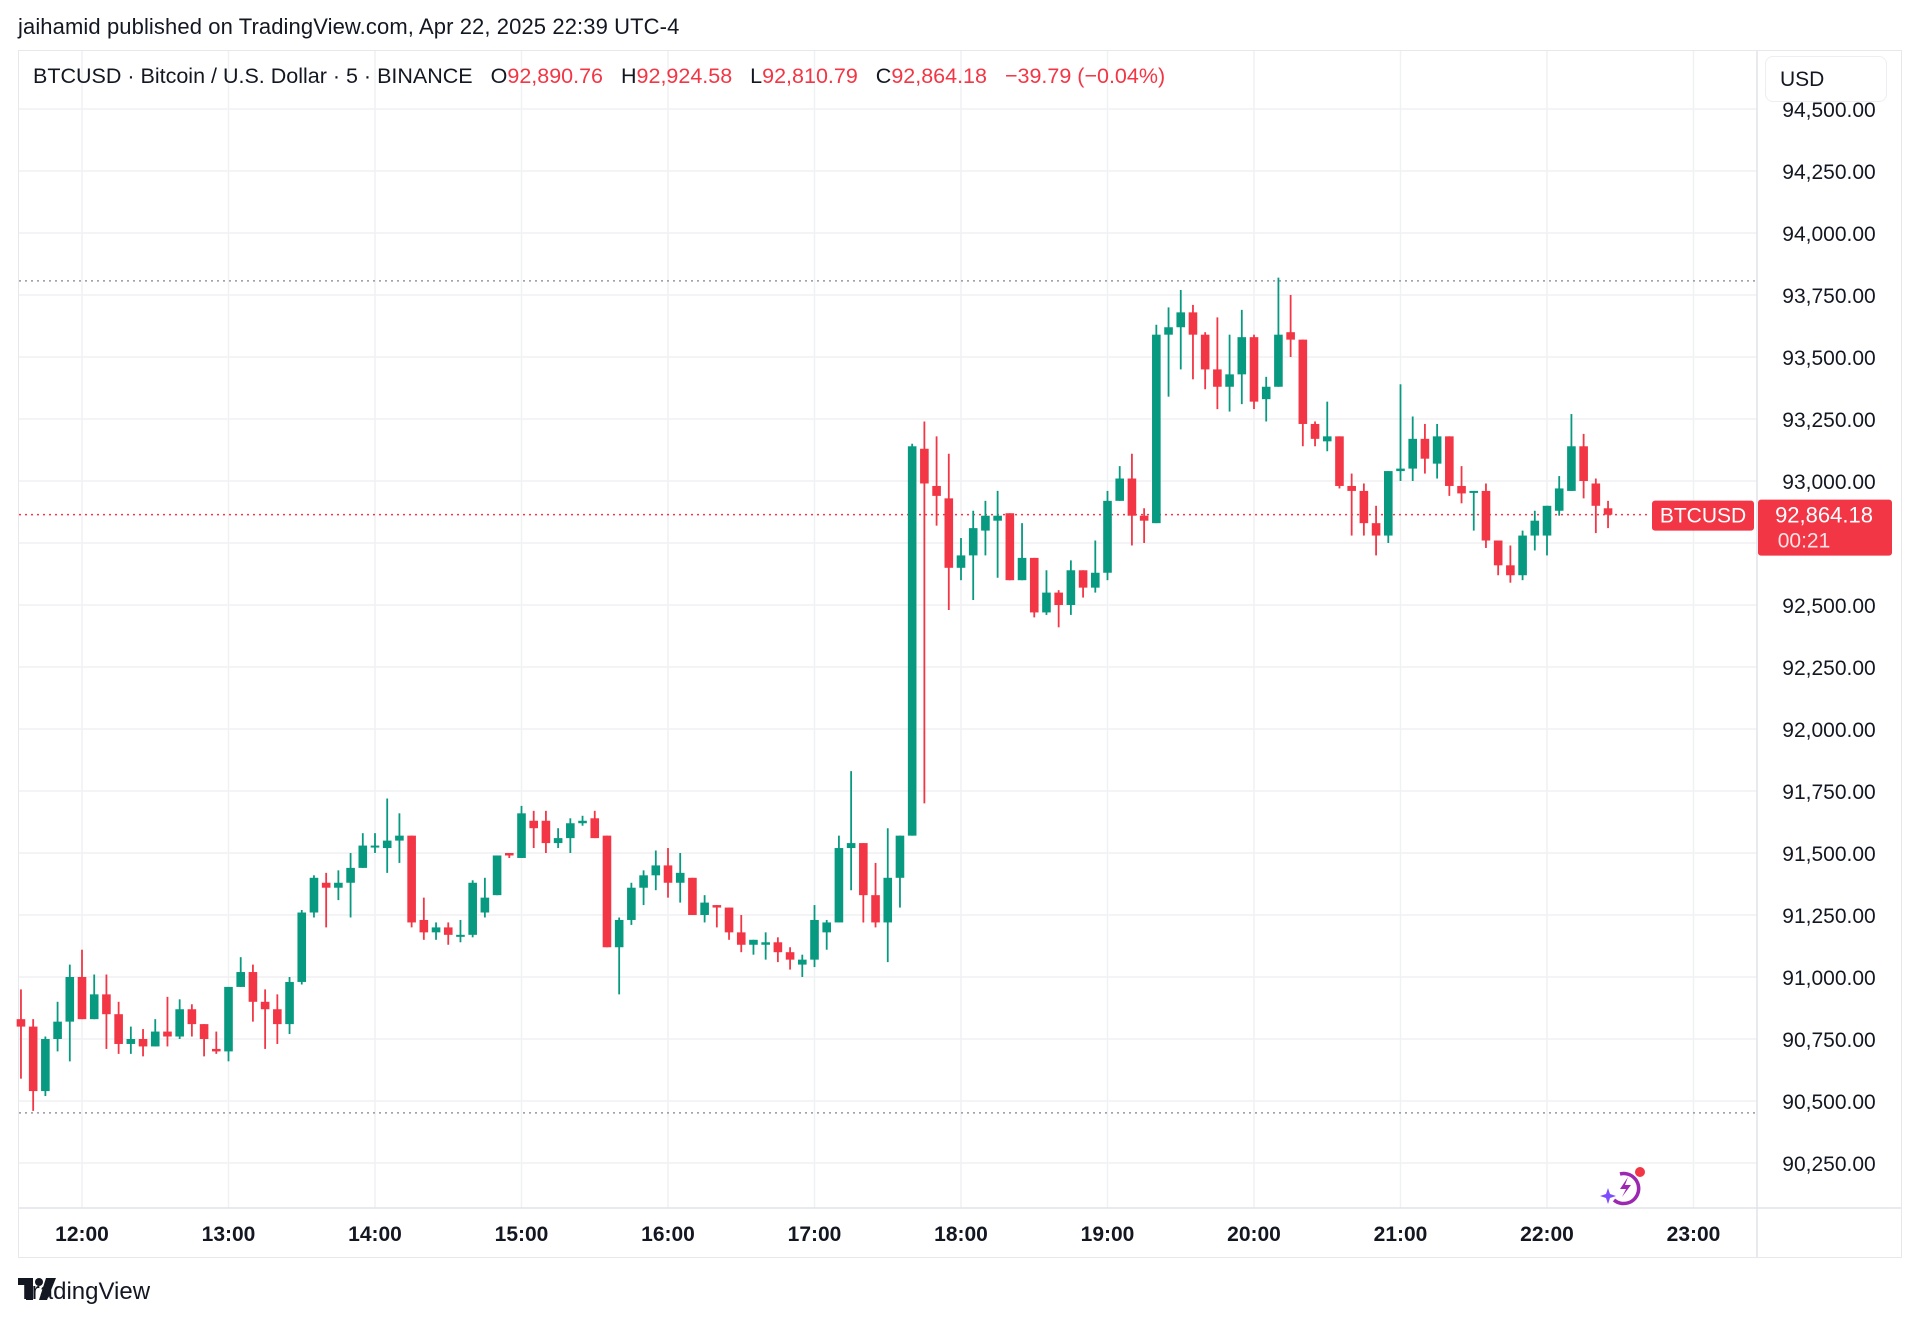 This screenshot has height=1323, width=1920. I want to click on time-tick: 13:00, so click(229, 1234).